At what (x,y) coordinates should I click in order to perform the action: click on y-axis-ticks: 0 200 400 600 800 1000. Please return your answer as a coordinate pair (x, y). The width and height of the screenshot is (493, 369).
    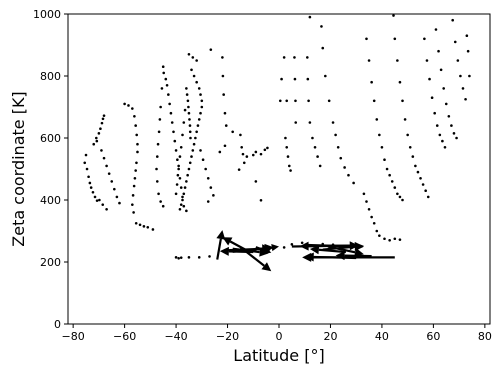
    Looking at the image, I should click on (50, 169).